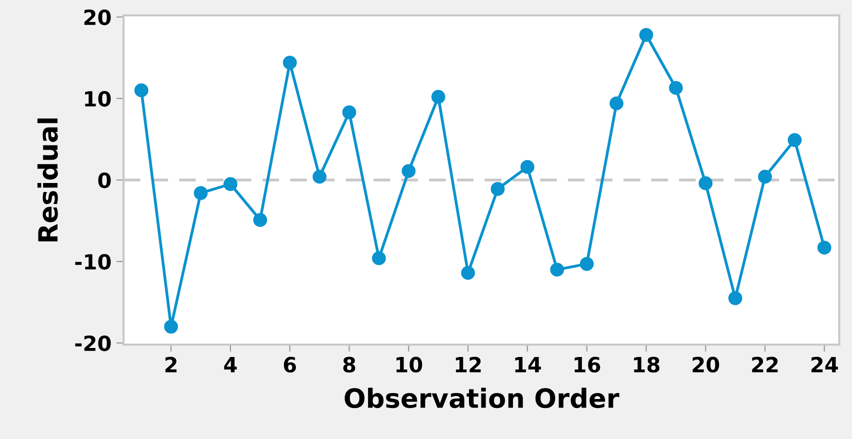 The height and width of the screenshot is (439, 852). What do you see at coordinates (587, 364) in the screenshot?
I see `x-tick-label: 16` at bounding box center [587, 364].